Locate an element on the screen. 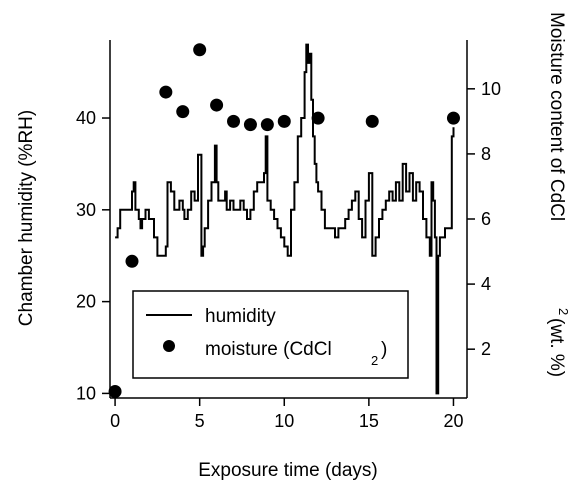 The image size is (569, 491). legend-moisture-close: ) is located at coordinates (384, 349).